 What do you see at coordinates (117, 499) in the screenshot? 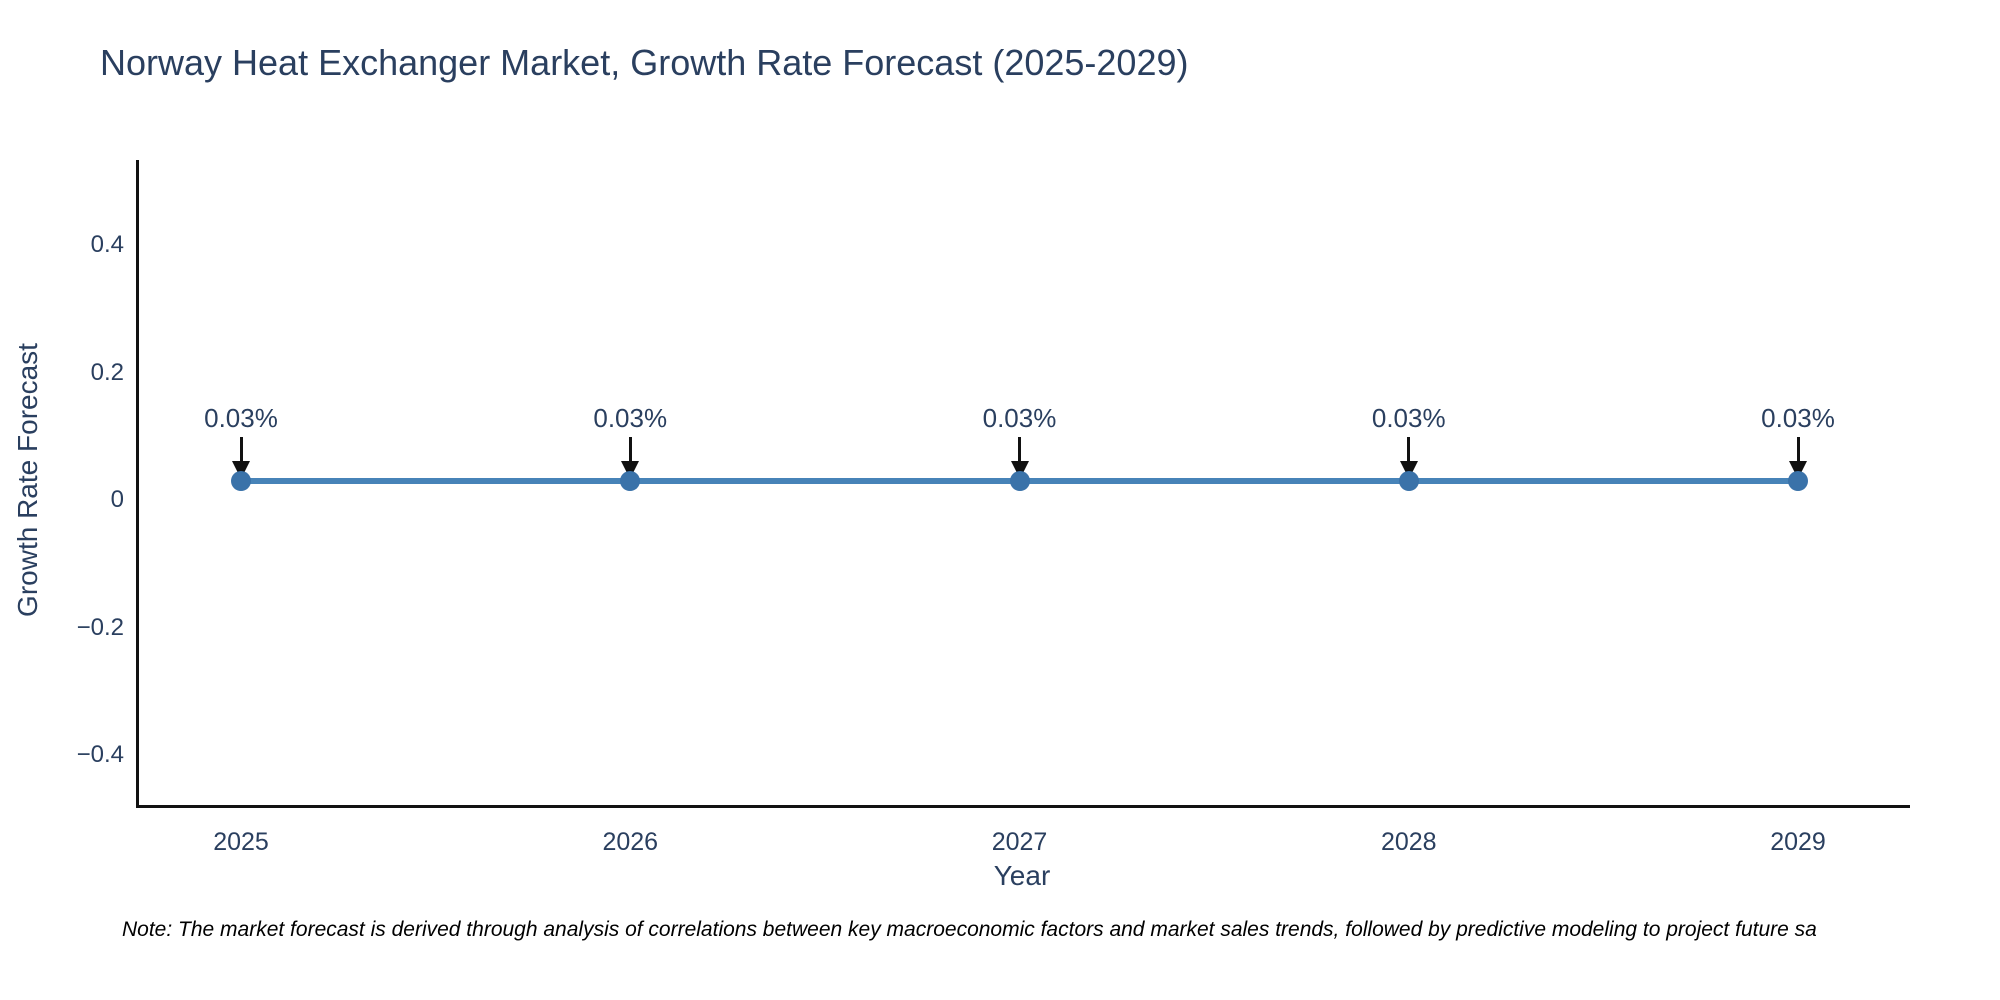
I see `y-axis-tick-label: 0` at bounding box center [117, 499].